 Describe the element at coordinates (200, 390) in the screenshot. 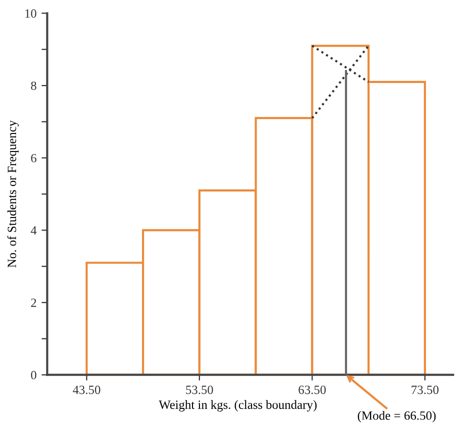

I see `x-tick-label: 53.50` at that location.